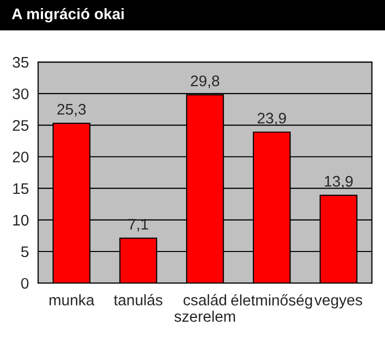 The width and height of the screenshot is (385, 337). Describe the element at coordinates (20, 220) in the screenshot. I see `y-tick-label: 10` at that location.